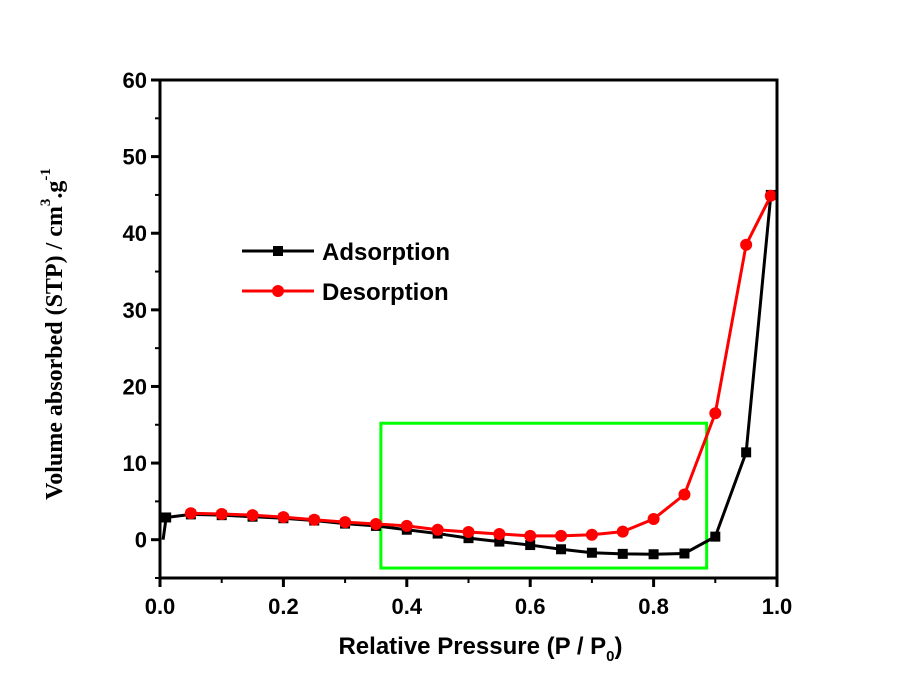  Describe the element at coordinates (135, 310) in the screenshot. I see `y-tick-label: 30` at that location.